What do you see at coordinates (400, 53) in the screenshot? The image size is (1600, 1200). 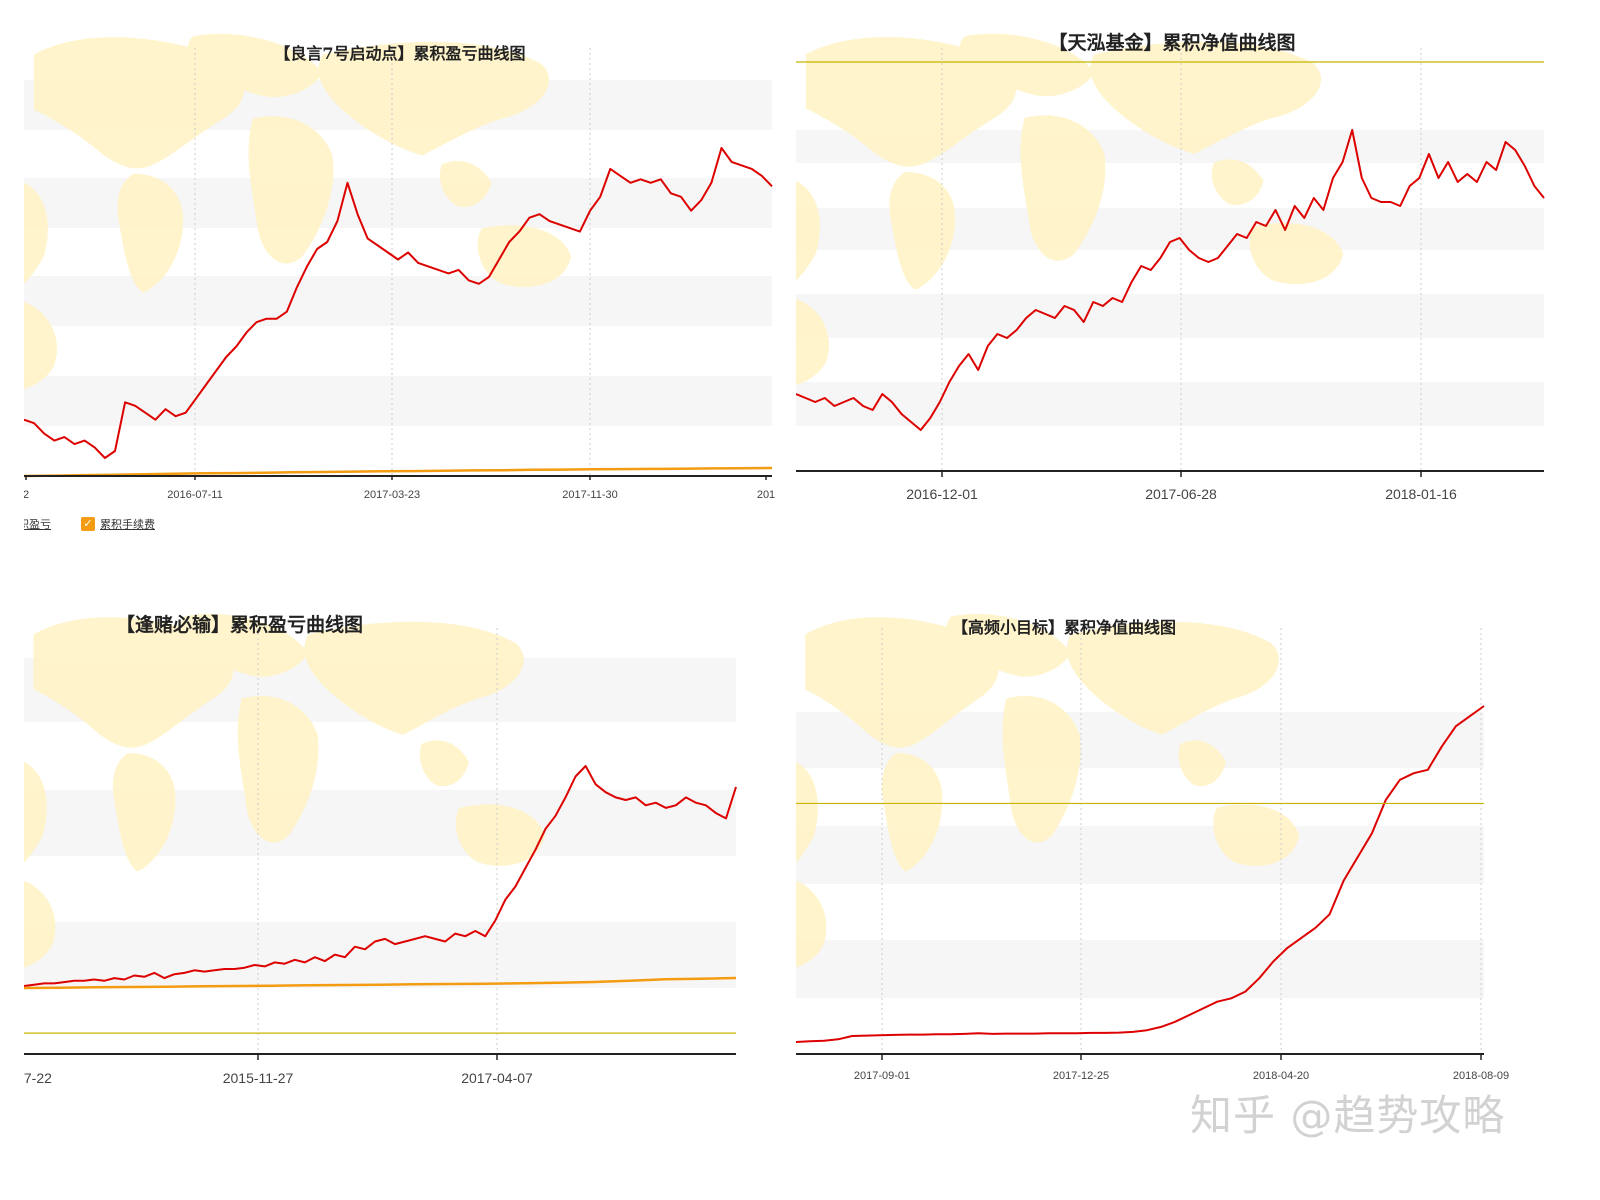 I see `chart-title: 【良言7号启动点】累积盈亏曲线图` at bounding box center [400, 53].